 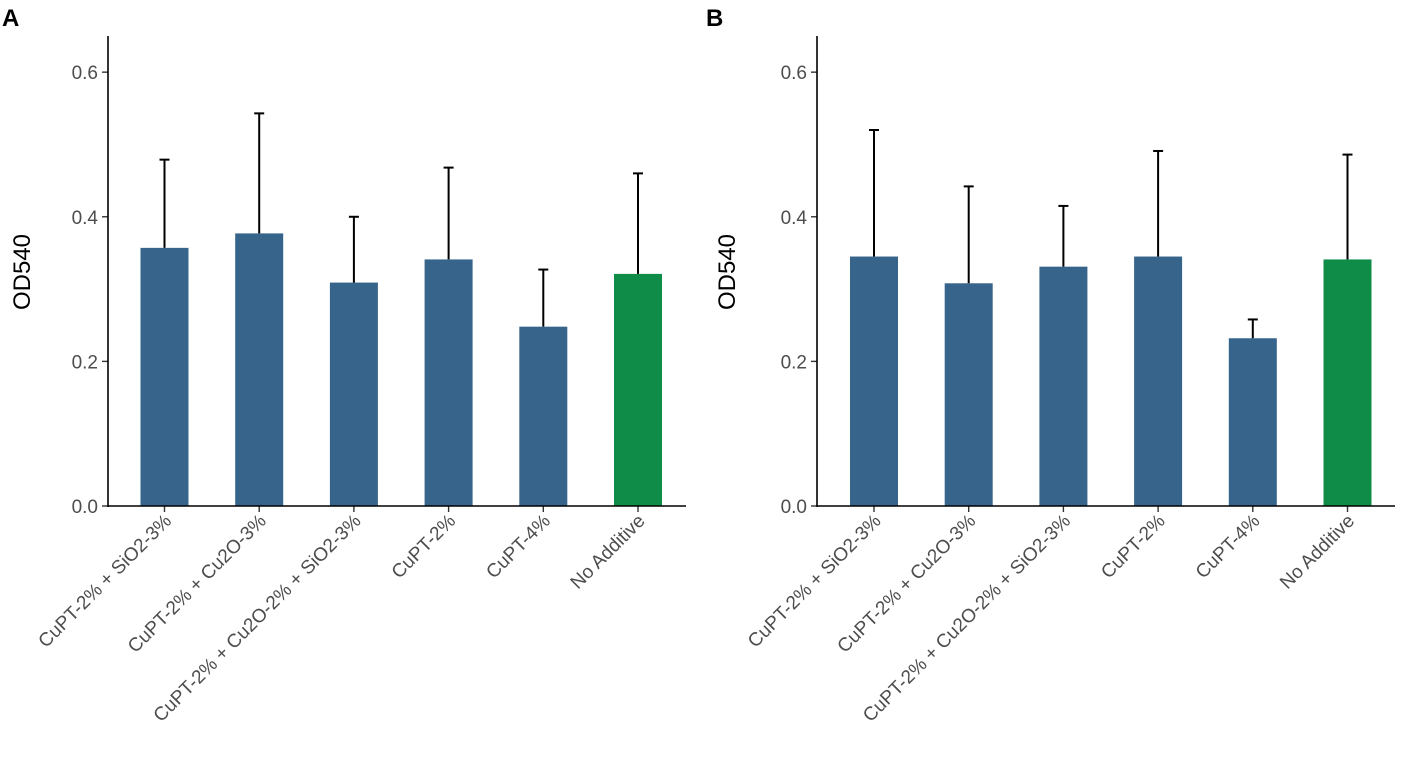 I want to click on panel-b-y-tick-label: 0.6, so click(x=794, y=73).